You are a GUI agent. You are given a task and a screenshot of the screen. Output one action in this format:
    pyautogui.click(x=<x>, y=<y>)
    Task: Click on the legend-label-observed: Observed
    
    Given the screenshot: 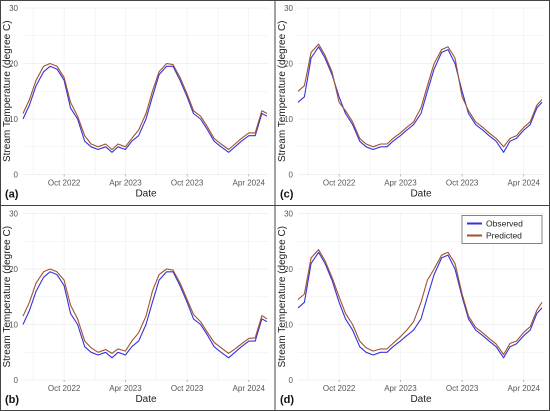 What is the action you would take?
    pyautogui.click(x=504, y=224)
    